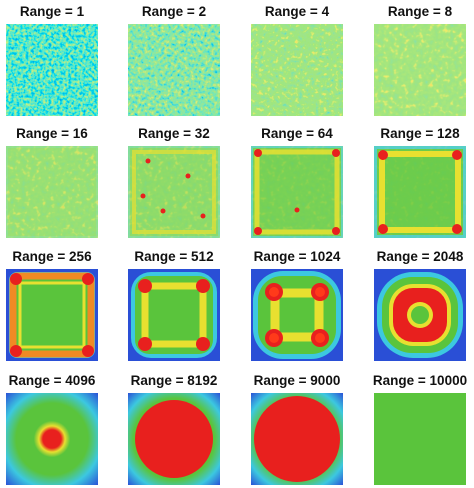 This screenshot has width=474, height=488. I want to click on panel-title: Range = 10000, so click(420, 380).